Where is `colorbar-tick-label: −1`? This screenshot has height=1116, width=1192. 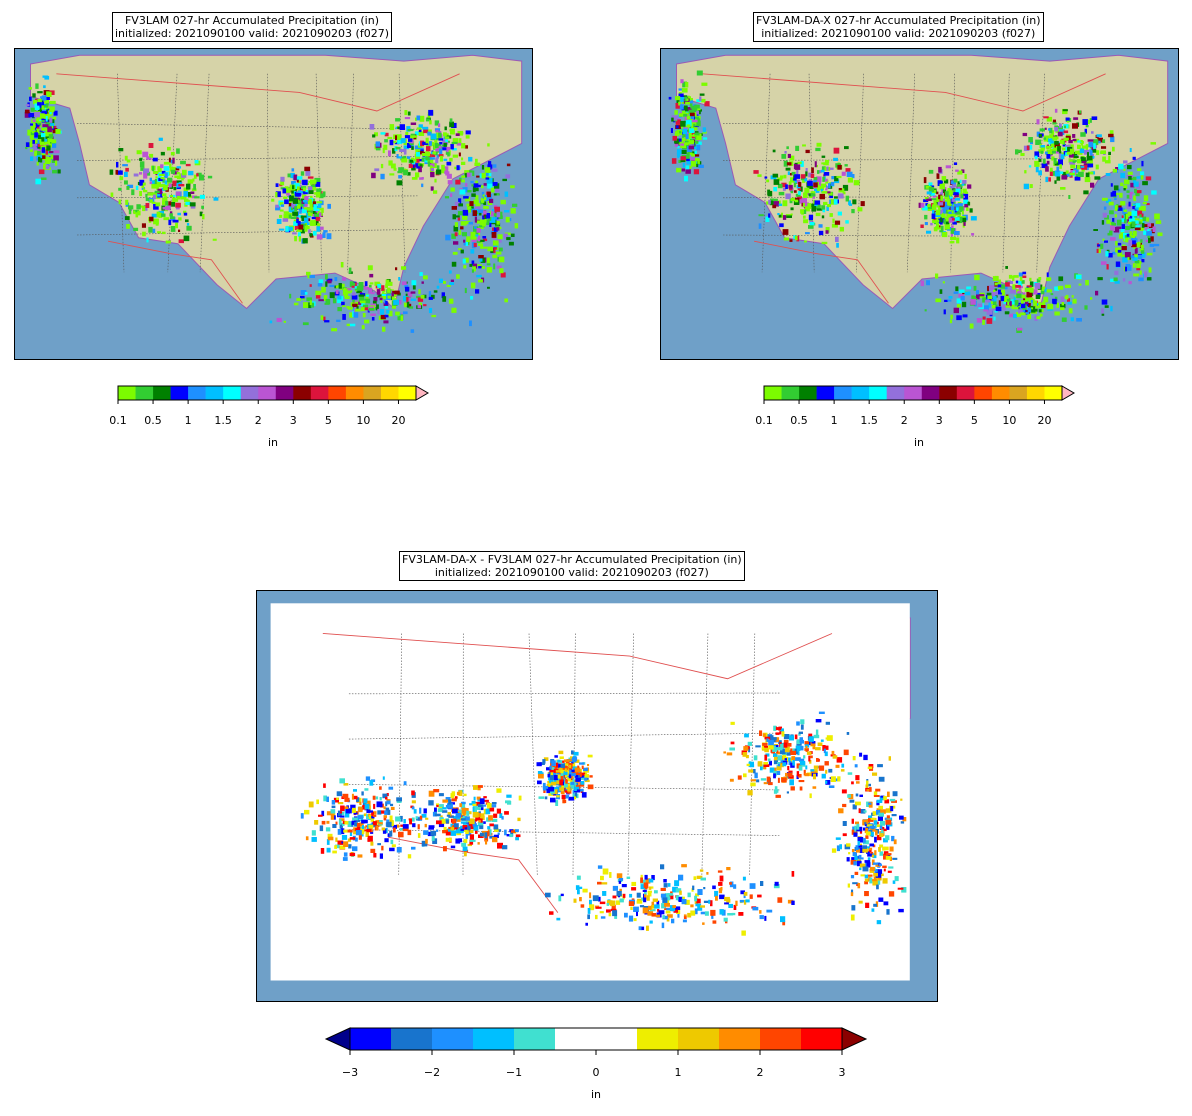
colorbar-tick-label: −1 is located at coordinates (514, 1072).